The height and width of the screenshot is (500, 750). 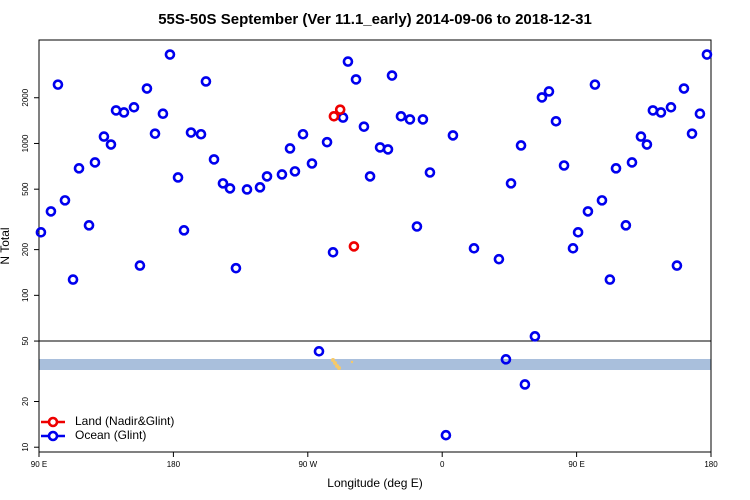 I want to click on y-tick-label: 1000, so click(x=25, y=143).